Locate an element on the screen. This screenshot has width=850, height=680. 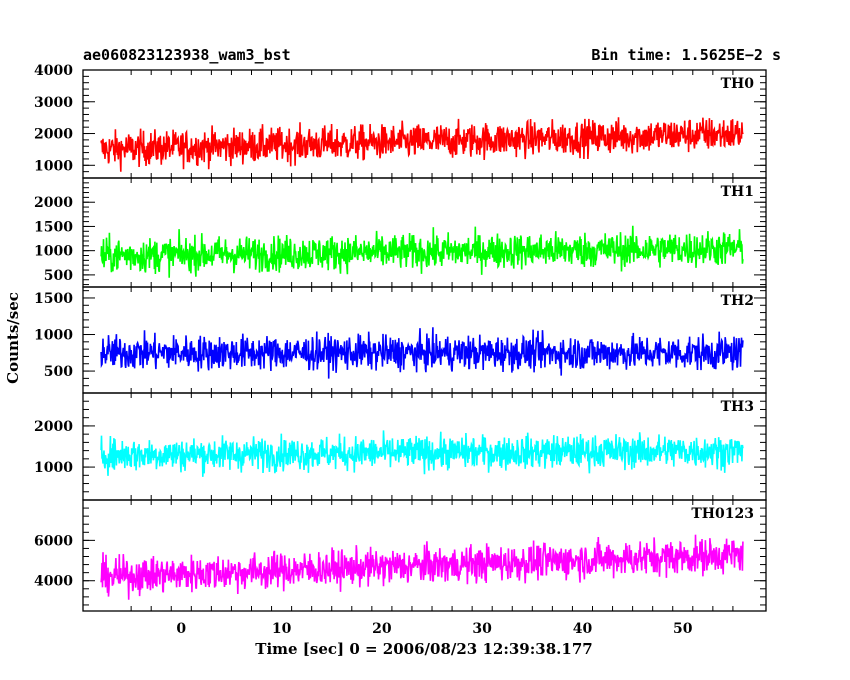
x-tick-label: 0 is located at coordinates (181, 629).